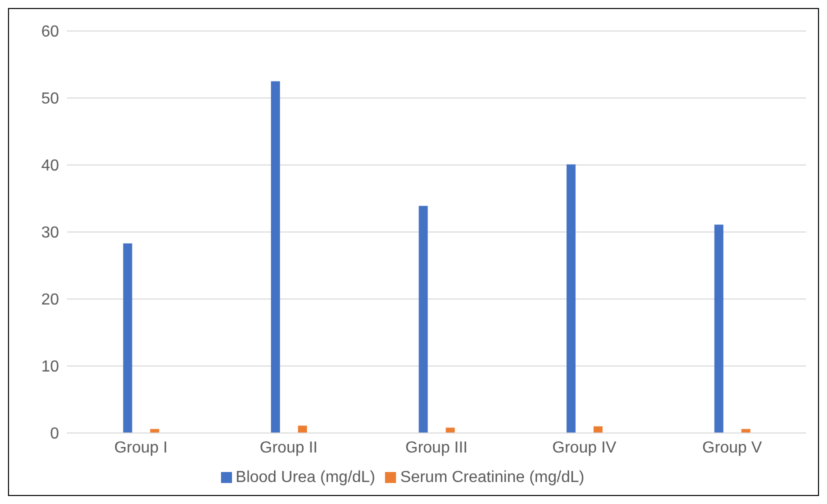  What do you see at coordinates (306, 477) in the screenshot?
I see `legend-label: Blood Urea (mg/dL)` at bounding box center [306, 477].